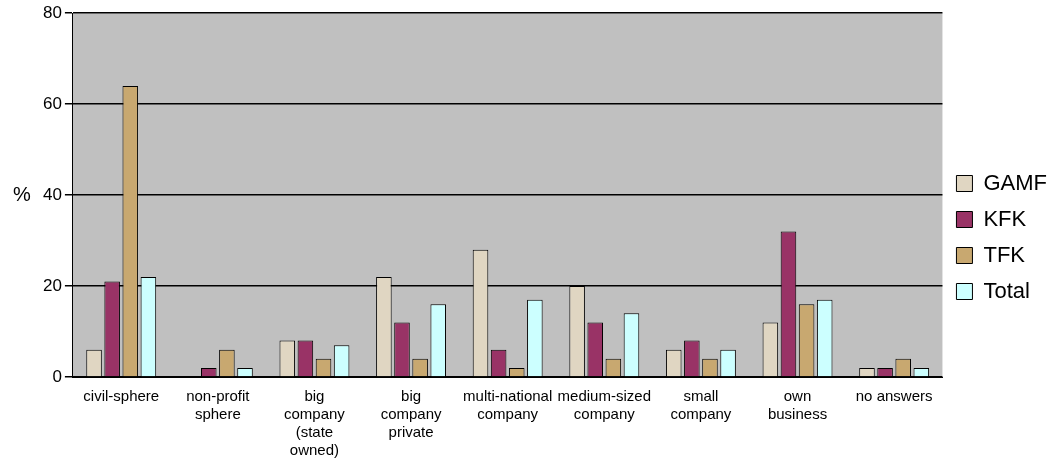  I want to click on x-tick-label: non-profit sphere, so click(218, 405).